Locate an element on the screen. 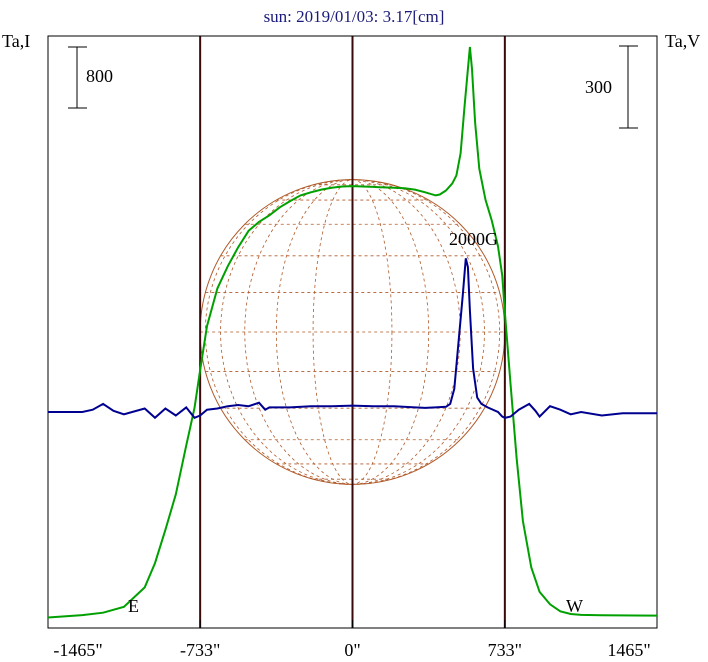  right-scale-bar: 300 is located at coordinates (611, 87).